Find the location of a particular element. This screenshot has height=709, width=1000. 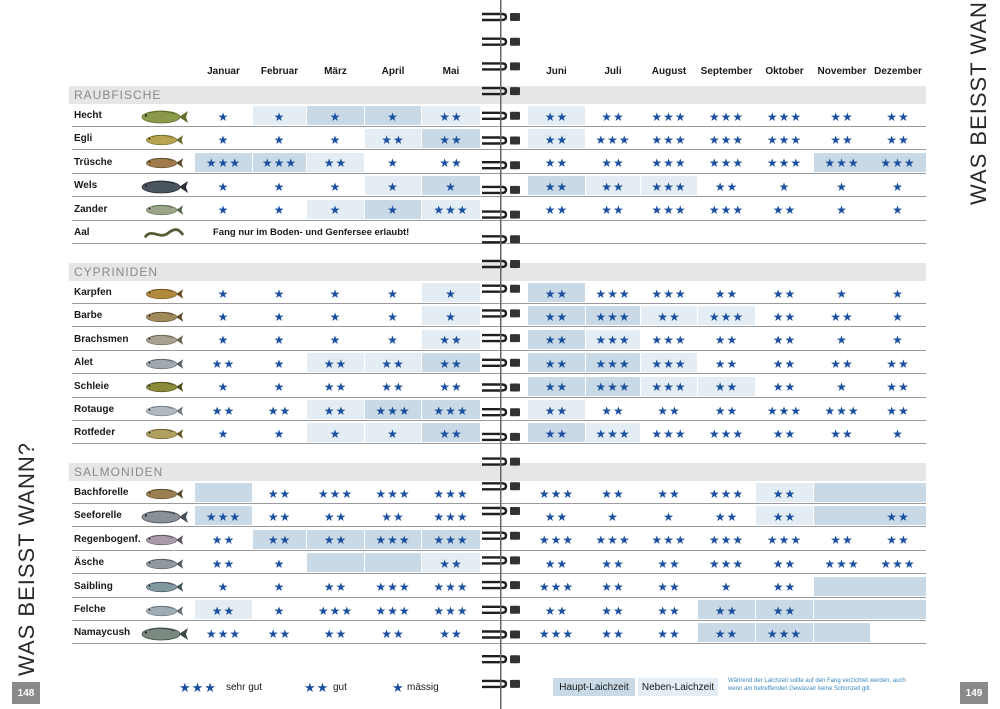

fish-name-rotauge: Rotauge is located at coordinates (94, 409).